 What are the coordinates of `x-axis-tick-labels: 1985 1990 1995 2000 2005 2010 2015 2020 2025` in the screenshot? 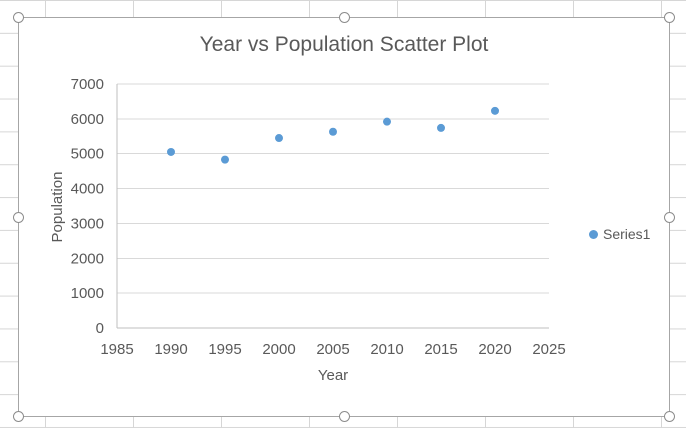 It's located at (332, 349).